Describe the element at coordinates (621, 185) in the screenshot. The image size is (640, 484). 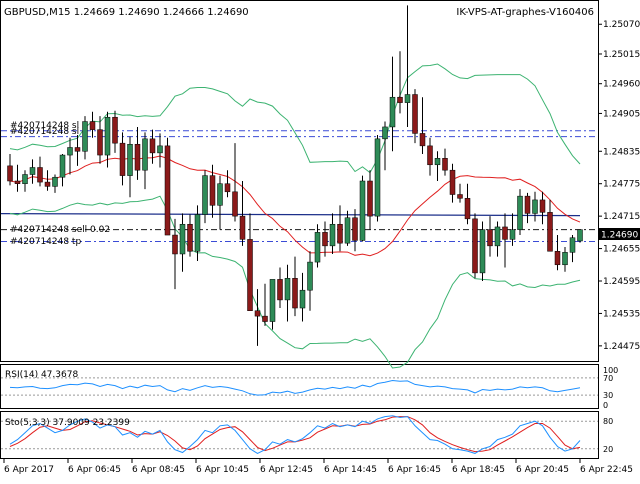
I see `price-tick-label: 1.24775` at that location.